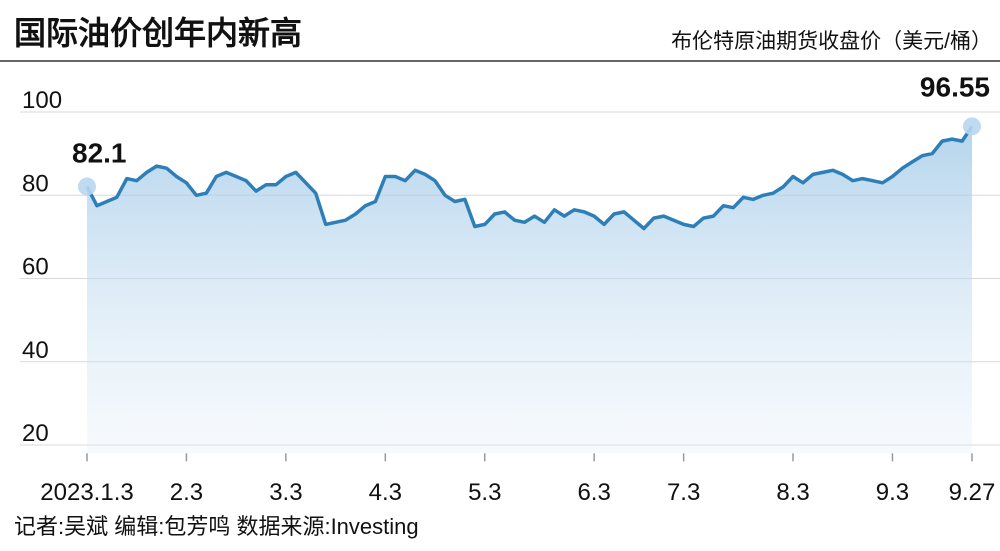 The image size is (1000, 551). What do you see at coordinates (593, 492) in the screenshot?
I see `x-tick-label: 6.3` at bounding box center [593, 492].